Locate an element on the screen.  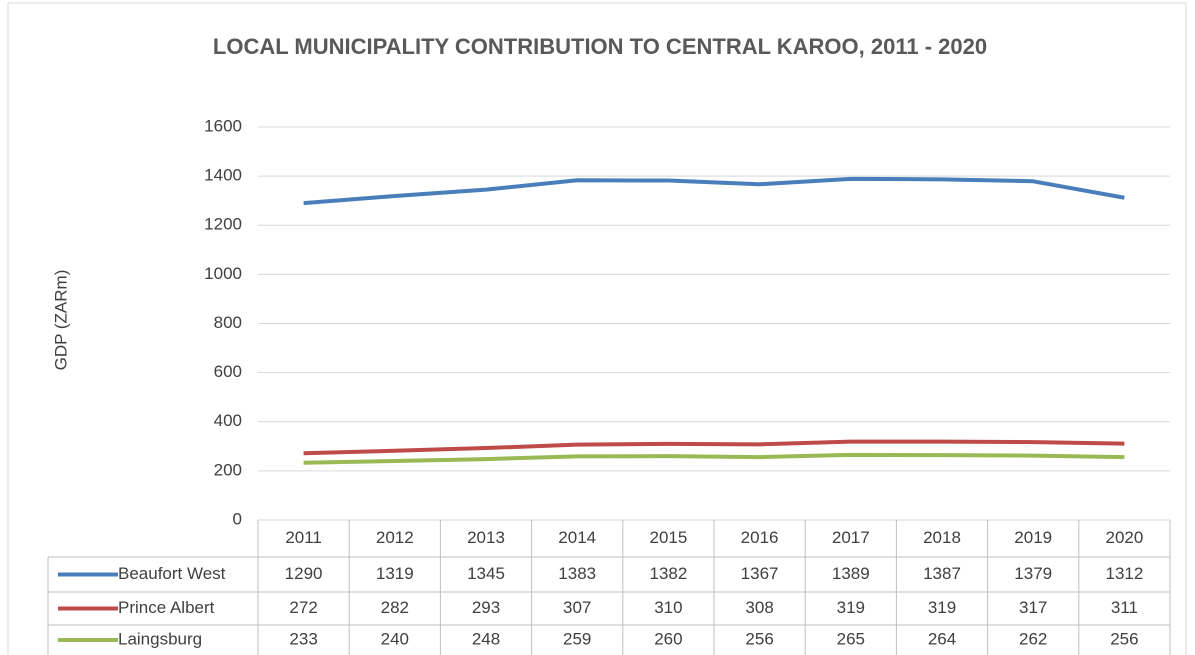
table-cell: 259 is located at coordinates (577, 638).